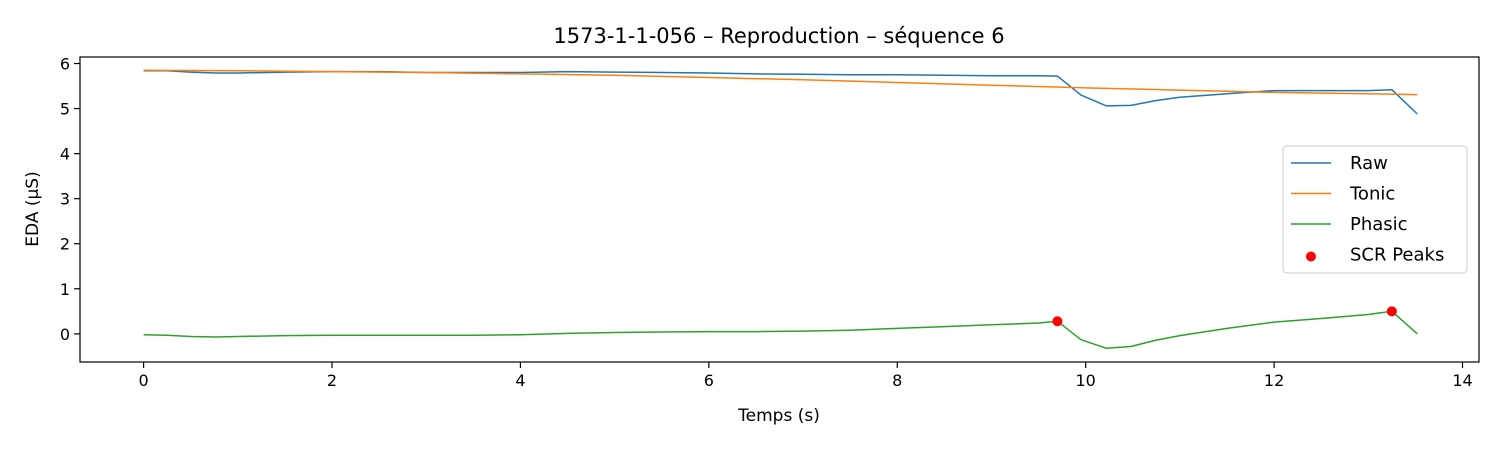 This screenshot has height=450, width=1500. Describe the element at coordinates (805, 376) in the screenshot. I see `x-axis: 0 2 4 6 8 10 12 14` at that location.